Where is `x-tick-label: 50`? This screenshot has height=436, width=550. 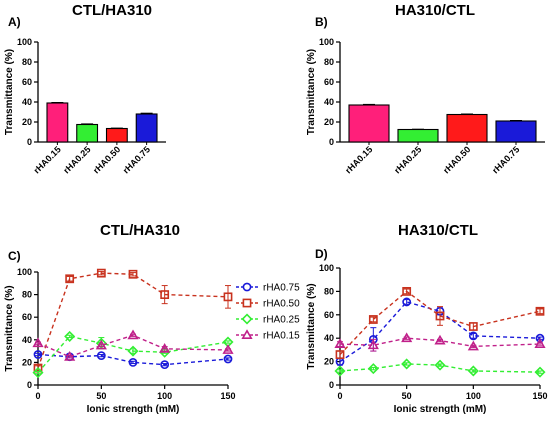
x-tick-label: 50 is located at coordinates (407, 396).